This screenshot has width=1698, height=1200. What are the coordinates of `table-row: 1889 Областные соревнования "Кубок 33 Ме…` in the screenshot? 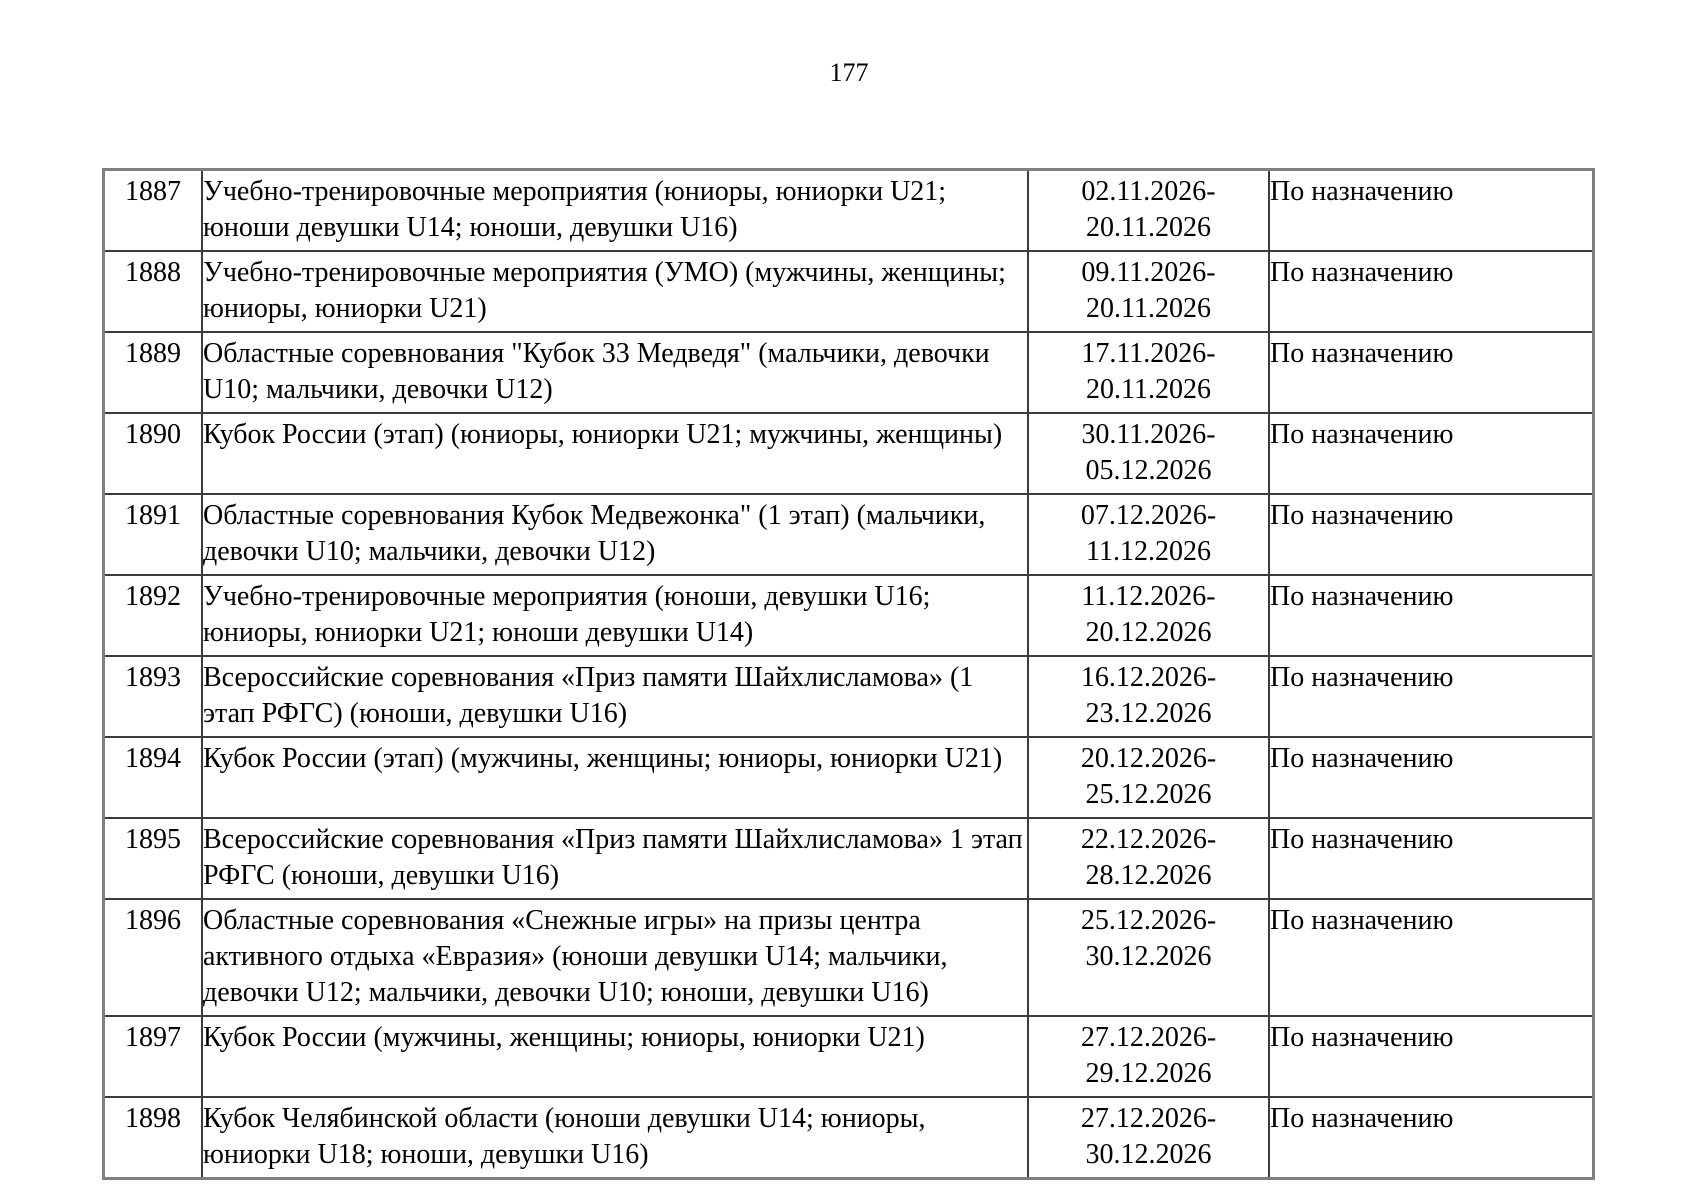 It's located at (848, 372).